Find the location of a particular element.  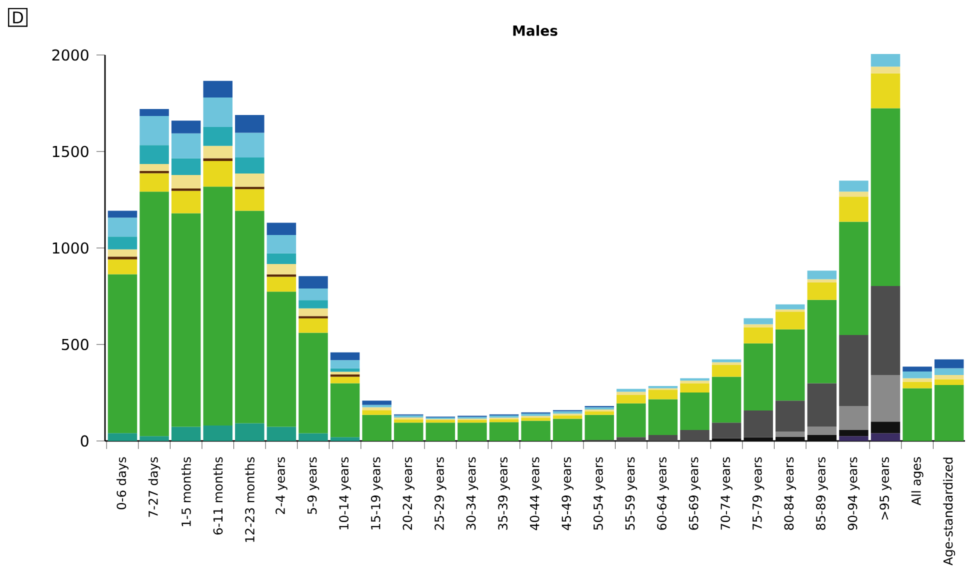

x-tick-label: 60-64 years is located at coordinates (663, 493).